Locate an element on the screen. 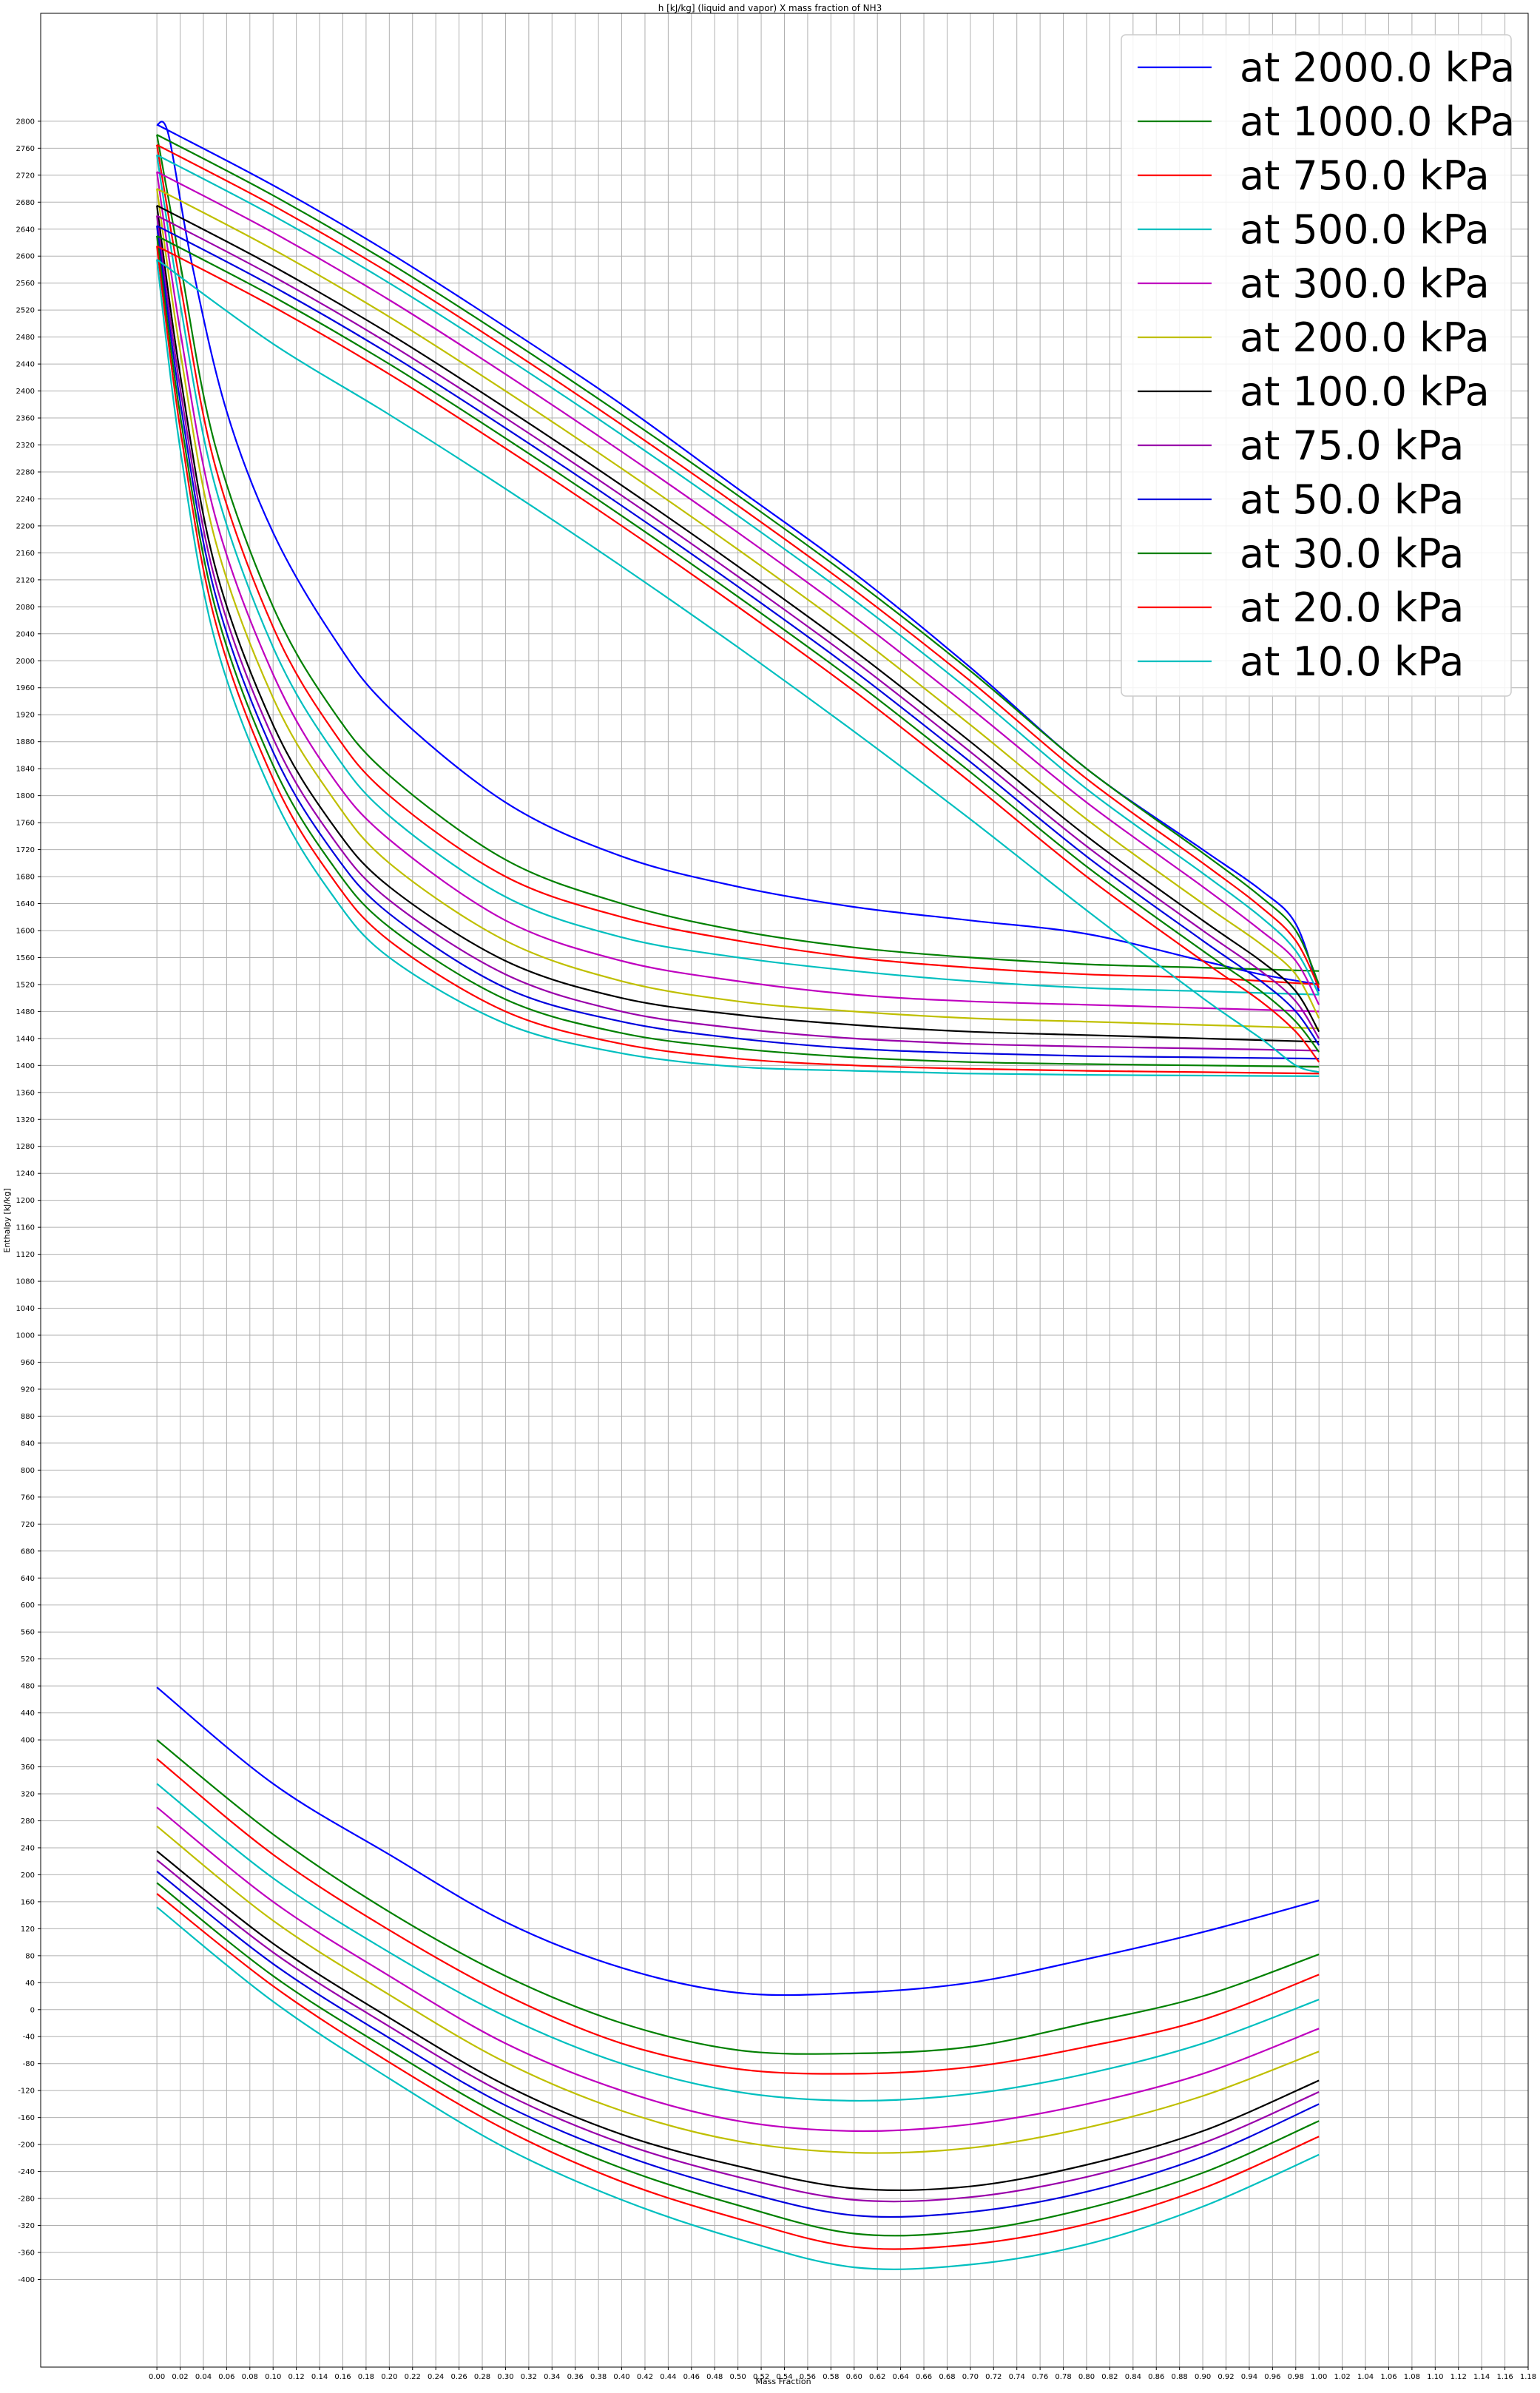 The image size is (1540, 2393). y-tick-label: 1400 is located at coordinates (25, 1066).